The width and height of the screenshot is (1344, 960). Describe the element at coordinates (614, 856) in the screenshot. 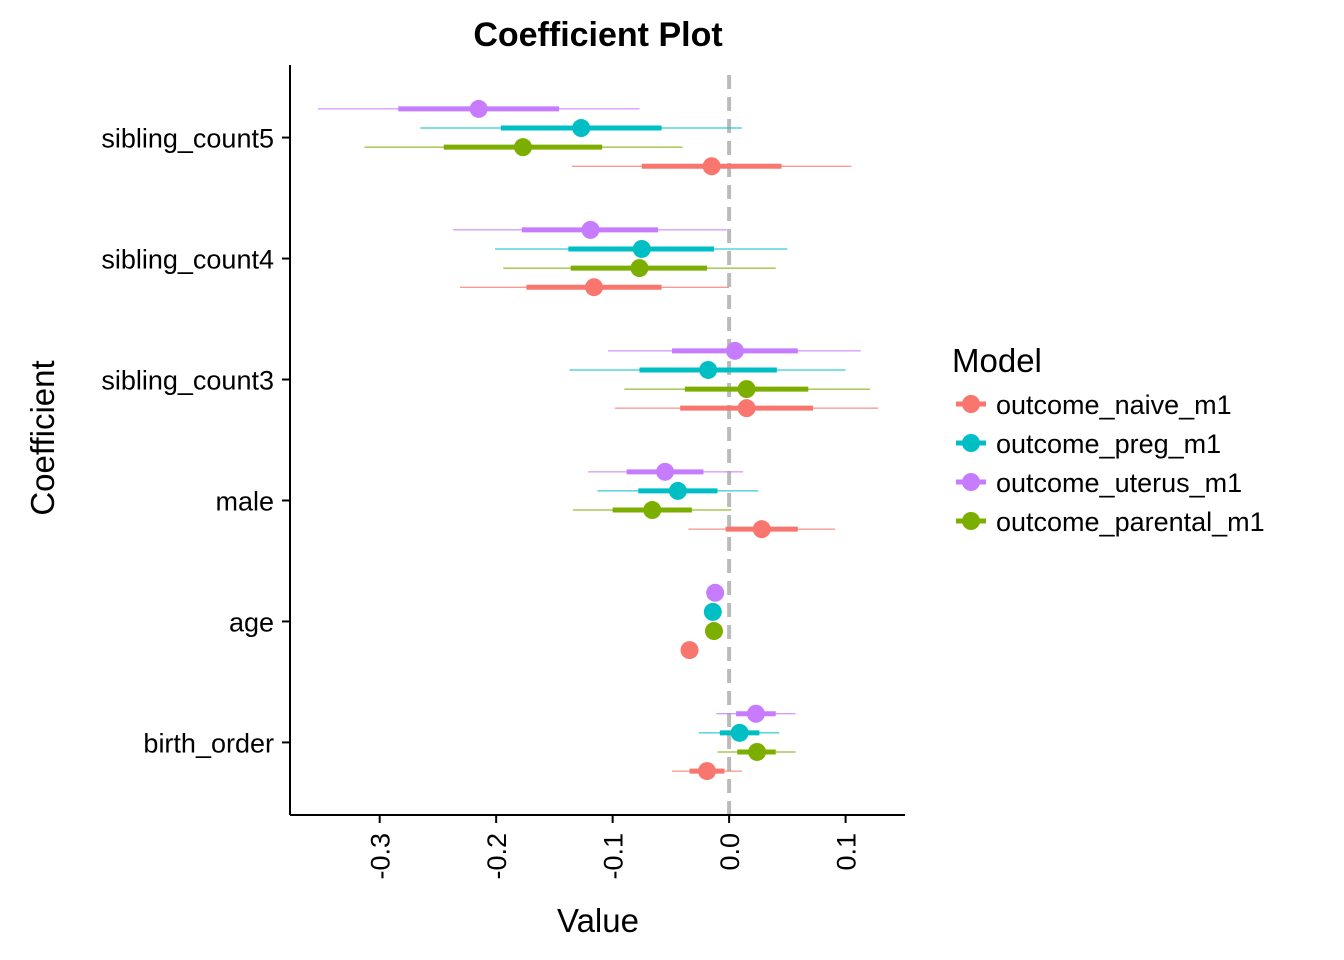

I see `x-tick-label-2: -0.1` at that location.